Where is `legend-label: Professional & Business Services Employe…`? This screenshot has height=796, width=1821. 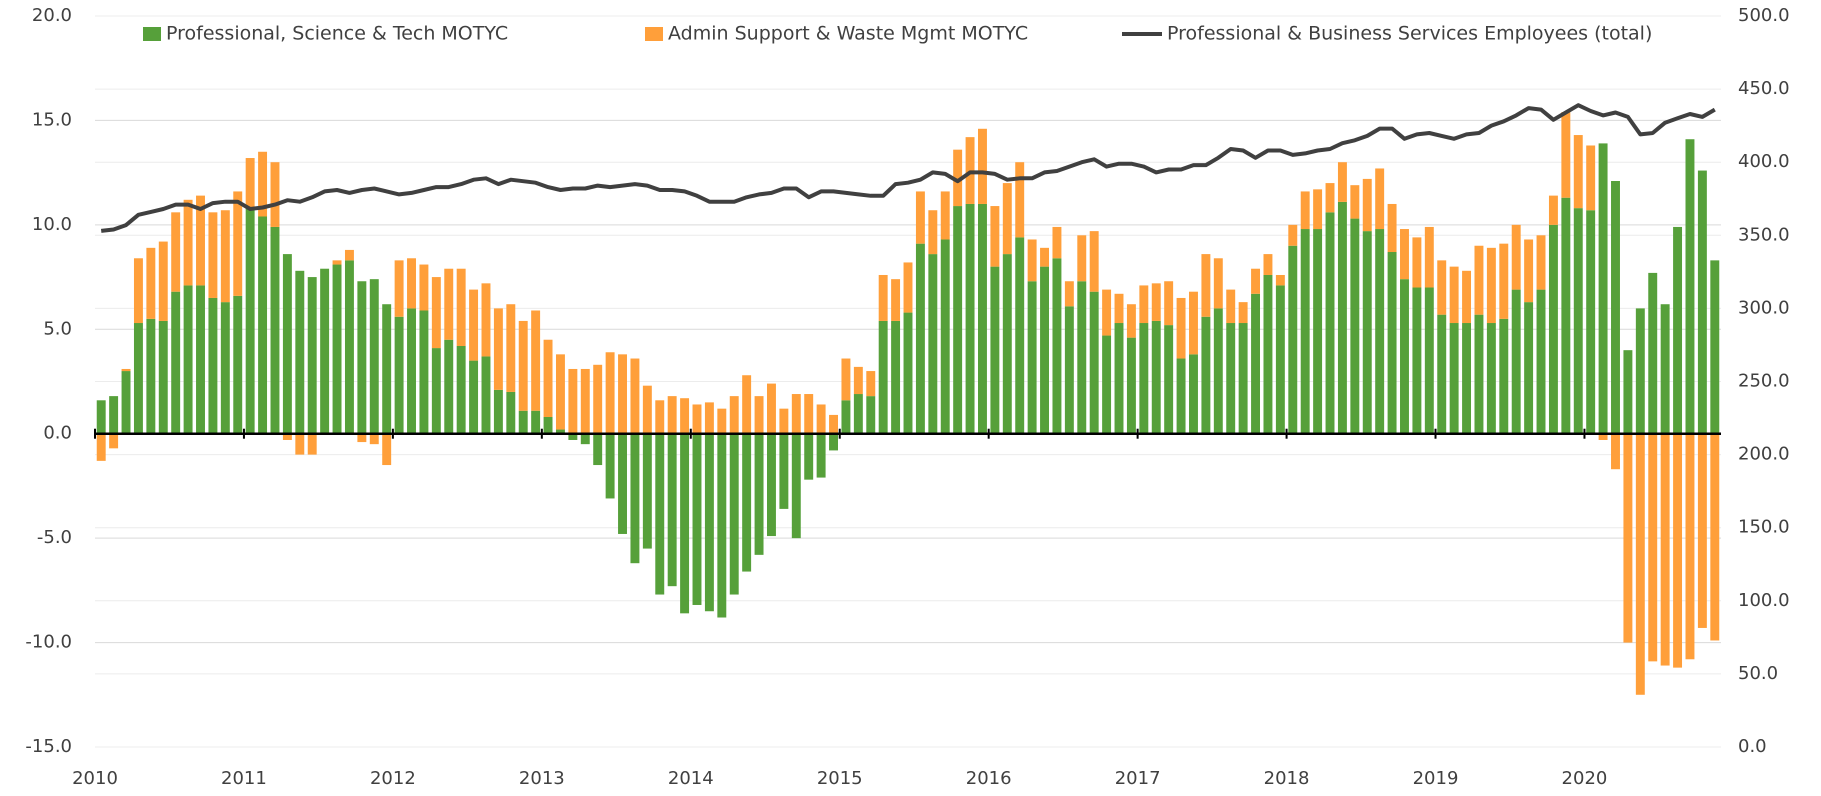 legend-label: Professional & Business Services Employe… is located at coordinates (1409, 34).